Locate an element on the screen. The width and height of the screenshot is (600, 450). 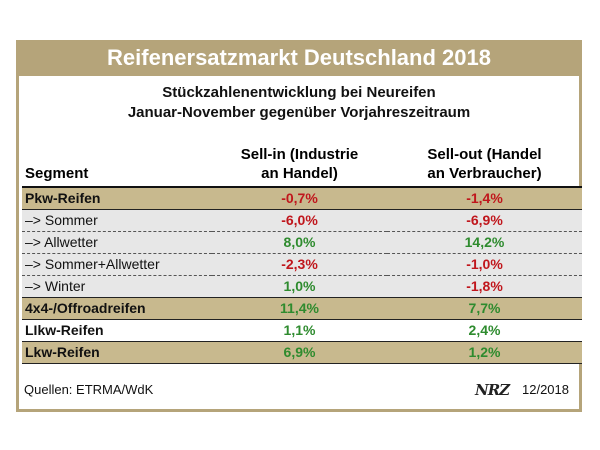
source-note: Quellen: ETRMA/WdK is located at coordinates (89, 389).